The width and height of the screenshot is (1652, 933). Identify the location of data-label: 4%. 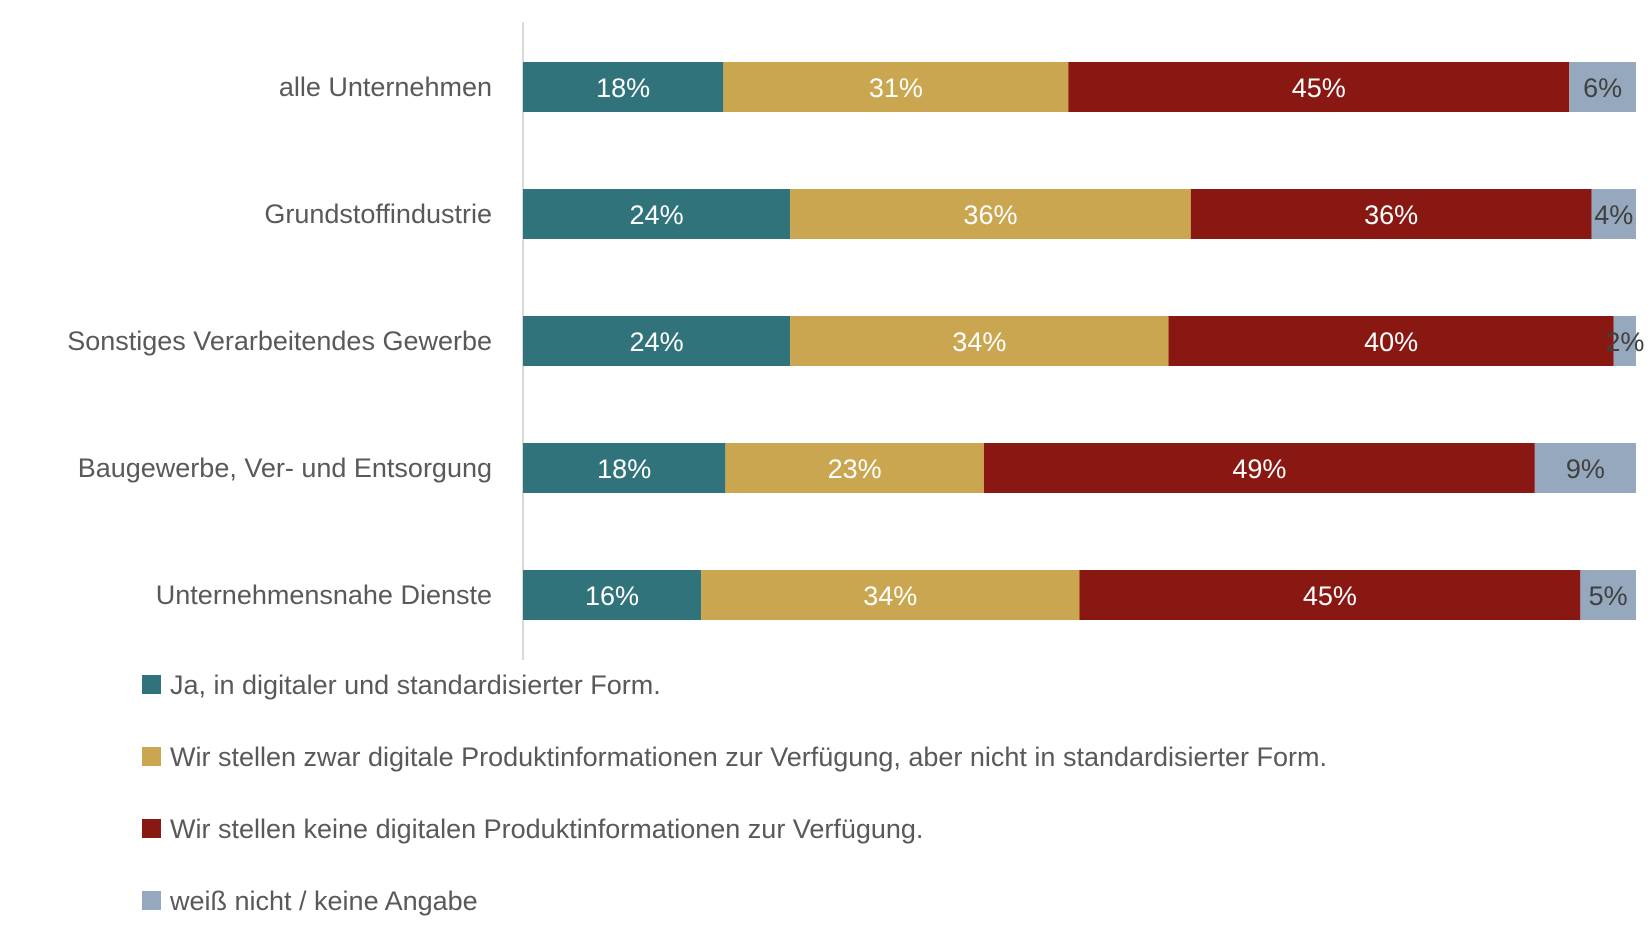
(1613, 215).